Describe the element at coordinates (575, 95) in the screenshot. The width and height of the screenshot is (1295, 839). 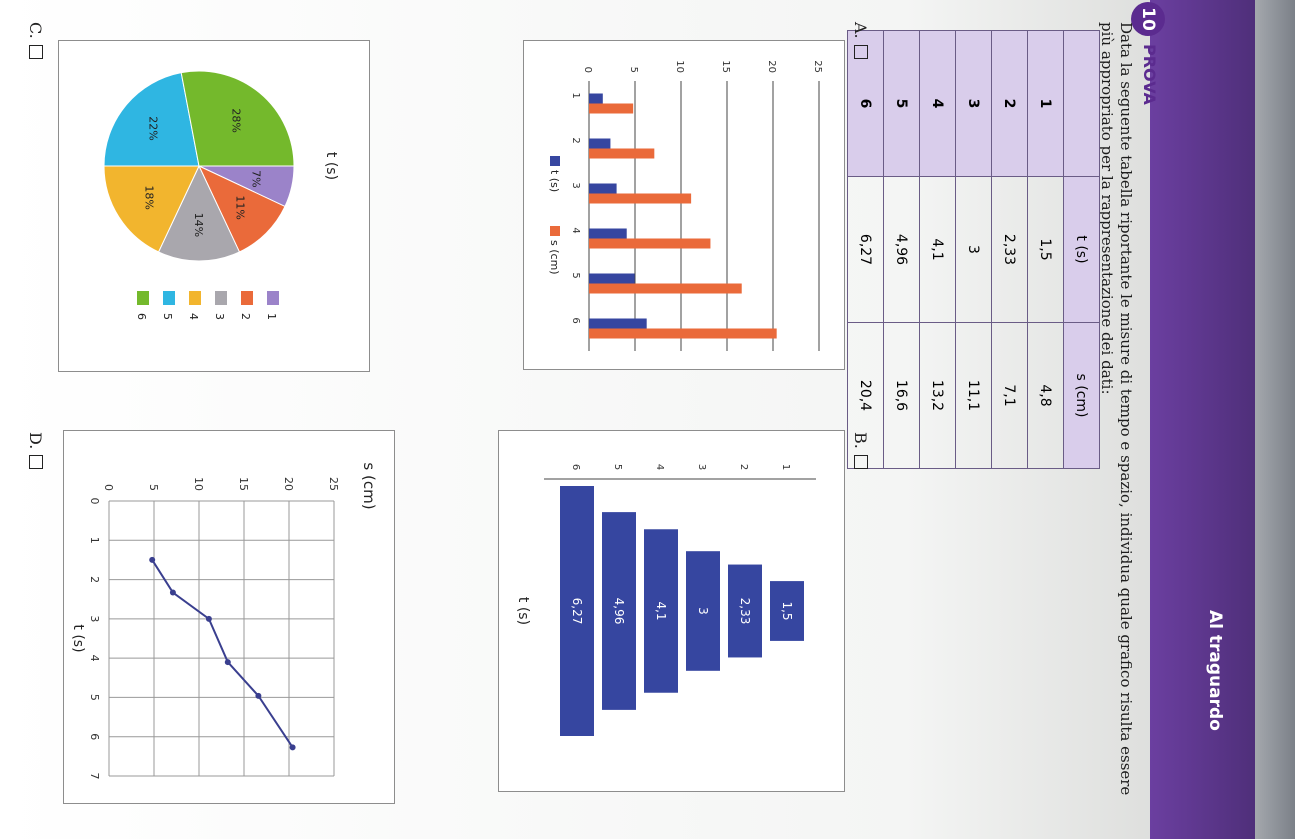
I see `x-tick-label: 1` at that location.